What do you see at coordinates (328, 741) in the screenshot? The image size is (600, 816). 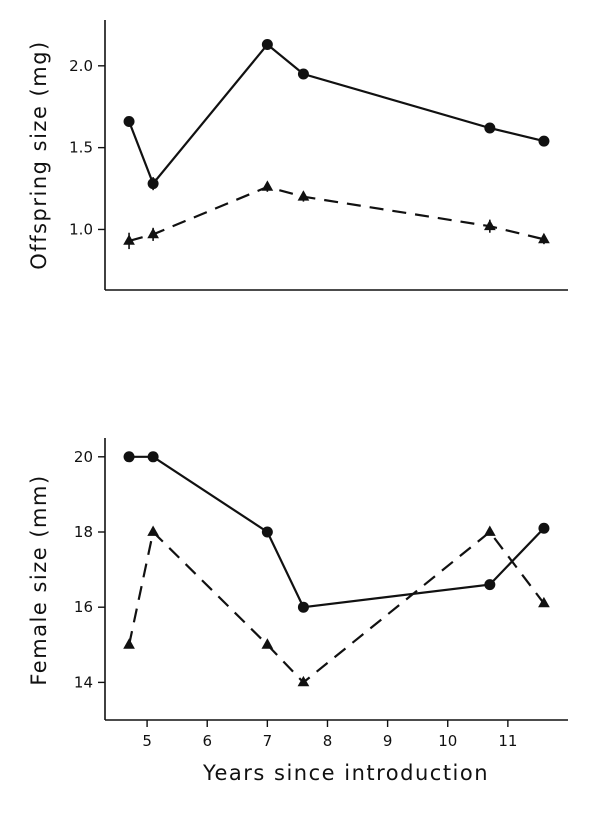 I see `x-tick-label: 8` at bounding box center [328, 741].